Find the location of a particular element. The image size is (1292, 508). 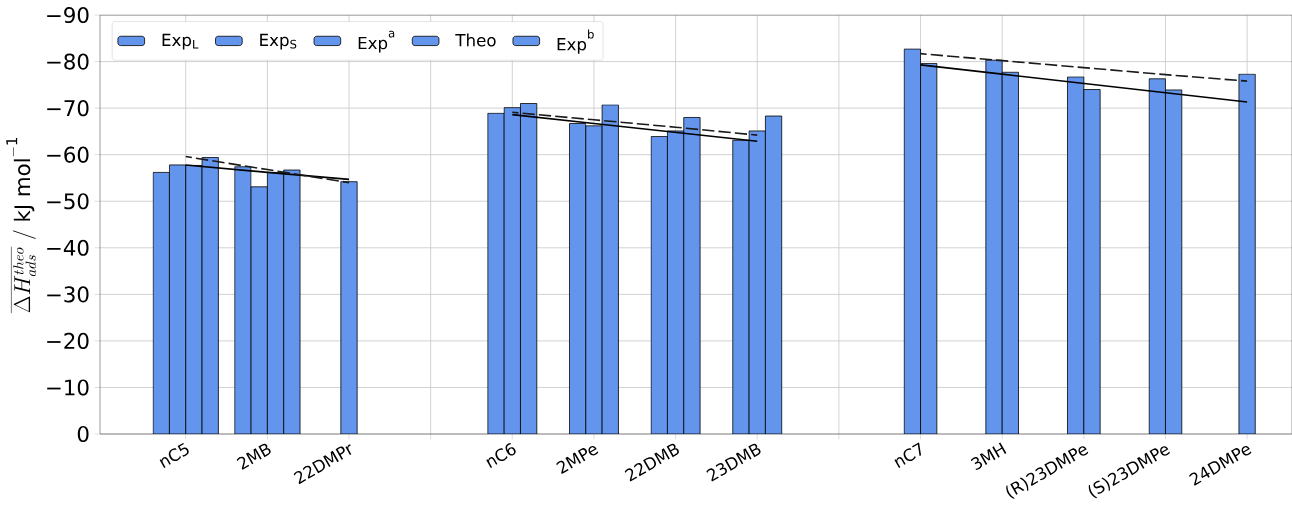

legend-label: Exp$_{L}$ is located at coordinates (180, 41).